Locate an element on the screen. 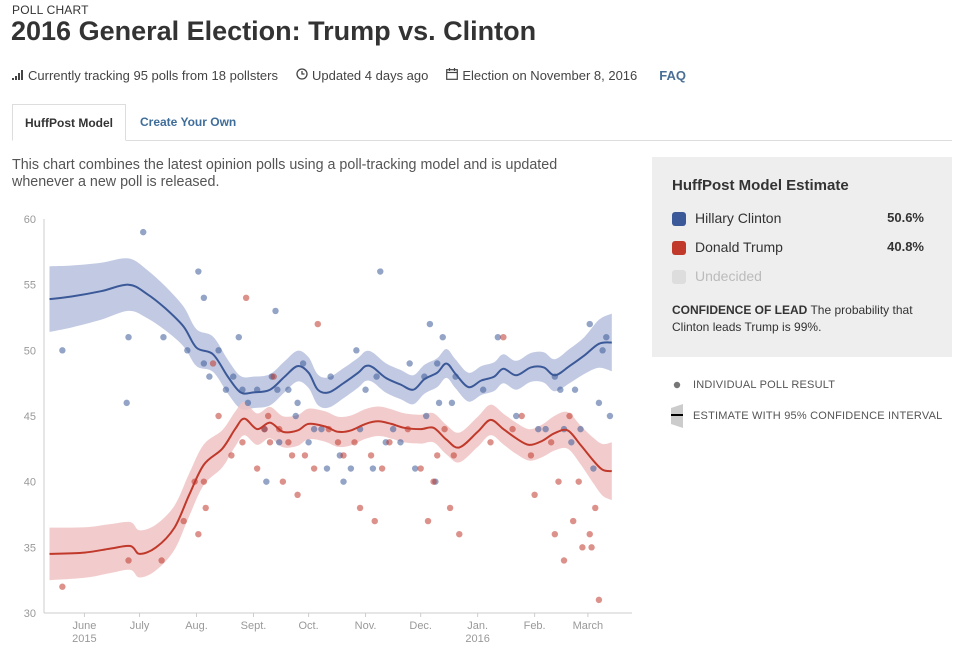  clinton-swatch is located at coordinates (679, 219).